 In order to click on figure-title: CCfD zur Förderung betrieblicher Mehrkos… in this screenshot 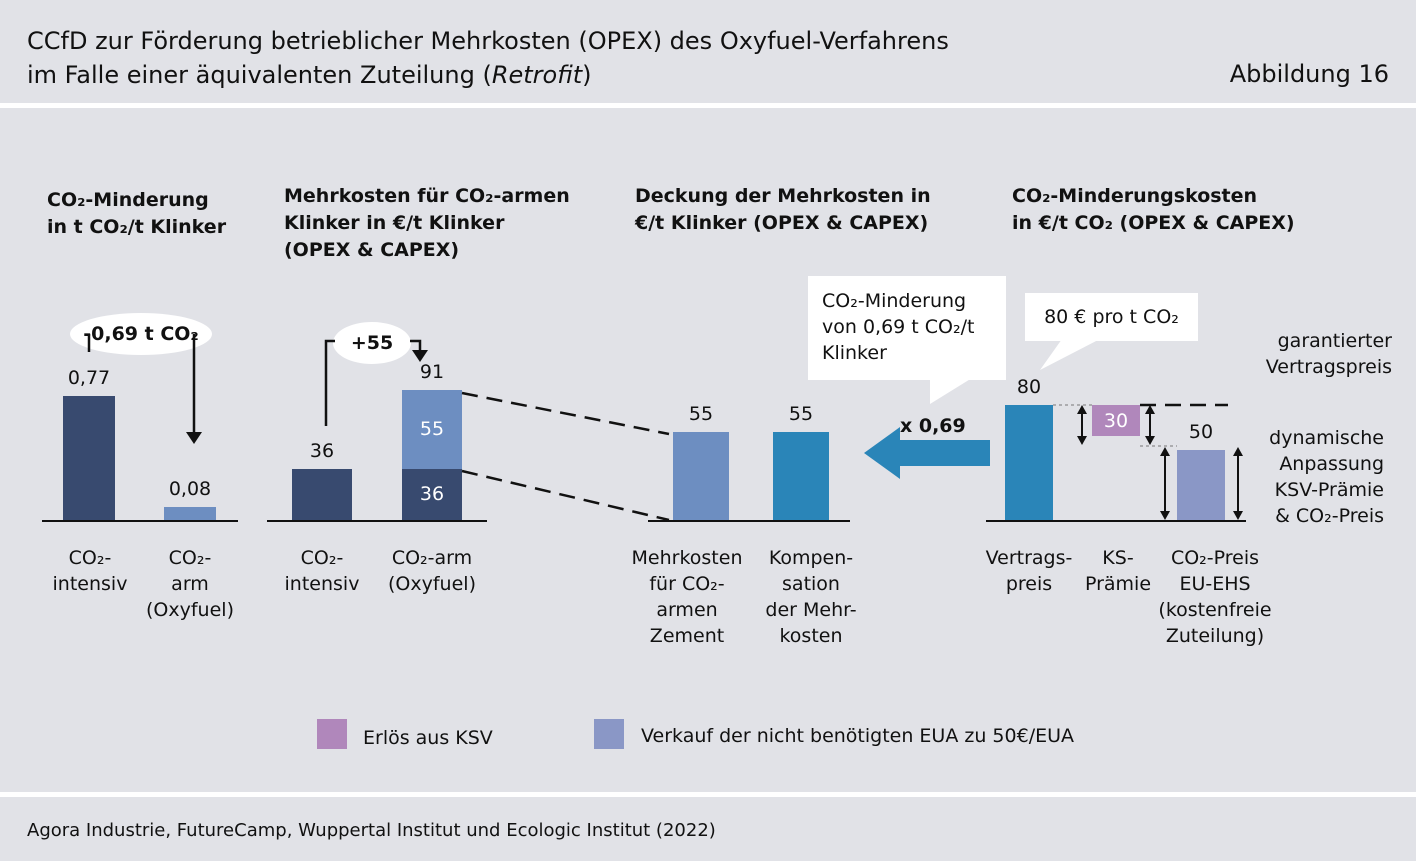, I will do `click(488, 58)`.